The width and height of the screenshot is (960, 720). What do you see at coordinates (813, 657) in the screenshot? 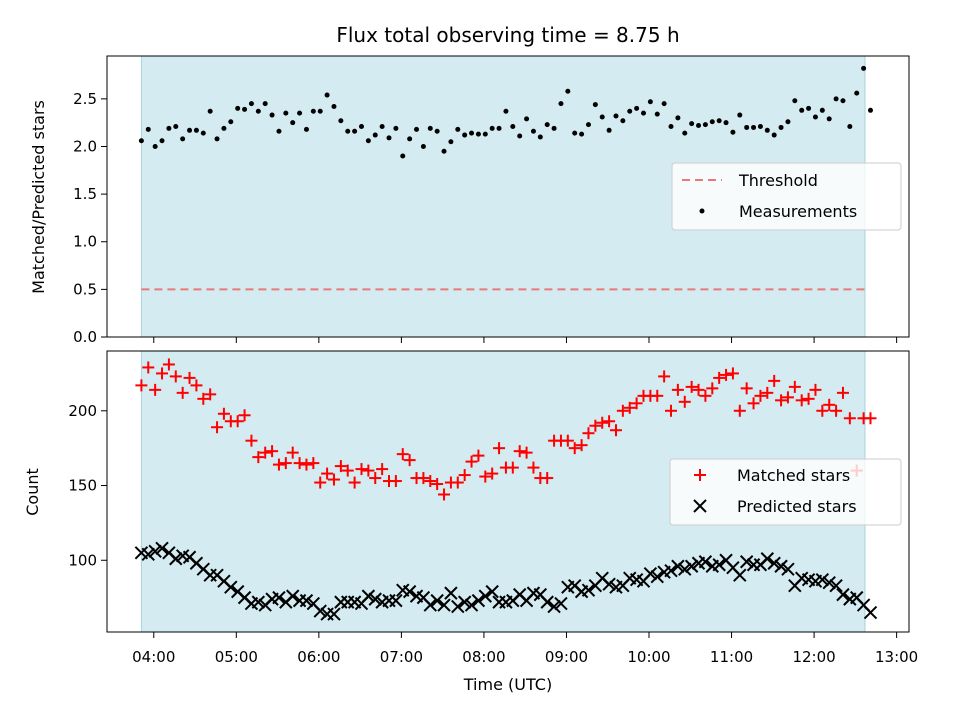
I see `x-tick-label: 12:00` at bounding box center [813, 657].